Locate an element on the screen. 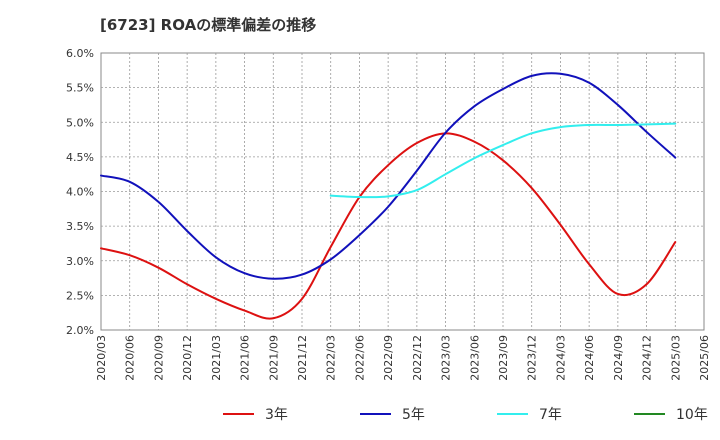 The image size is (720, 440). x-tick-label: 2024/03 is located at coordinates (560, 358).